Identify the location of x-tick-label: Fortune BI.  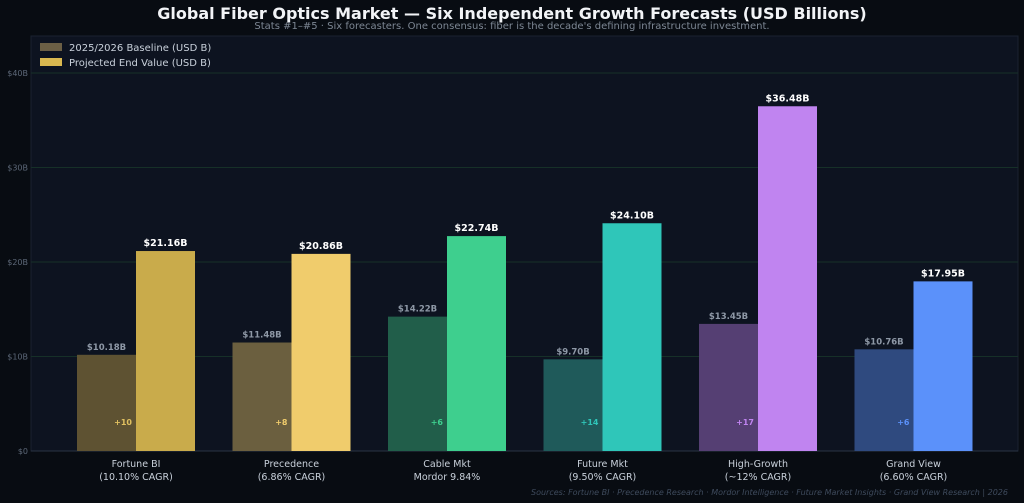
(136, 464).